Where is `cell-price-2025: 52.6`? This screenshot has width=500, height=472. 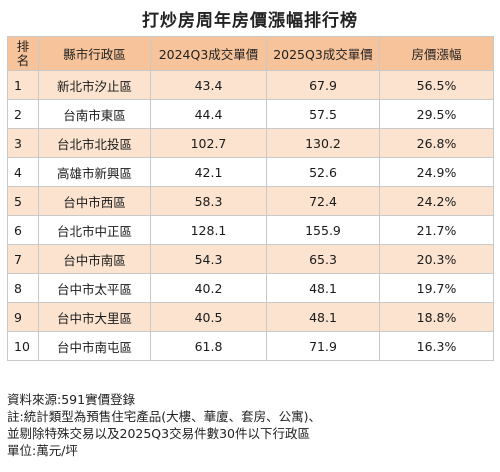
cell-price-2025: 52.6 is located at coordinates (323, 172).